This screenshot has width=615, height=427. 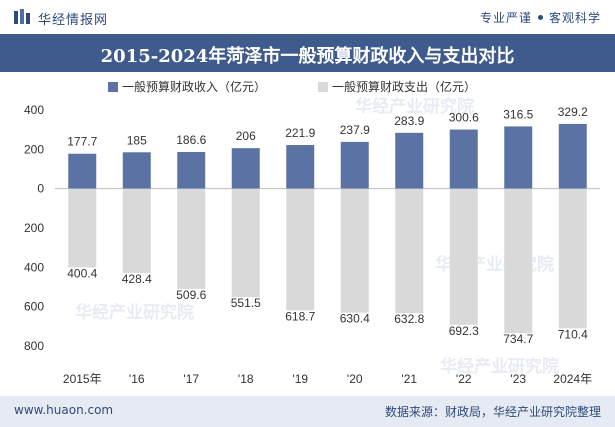 I want to click on data-label-revenue: 329.2, so click(x=573, y=112).